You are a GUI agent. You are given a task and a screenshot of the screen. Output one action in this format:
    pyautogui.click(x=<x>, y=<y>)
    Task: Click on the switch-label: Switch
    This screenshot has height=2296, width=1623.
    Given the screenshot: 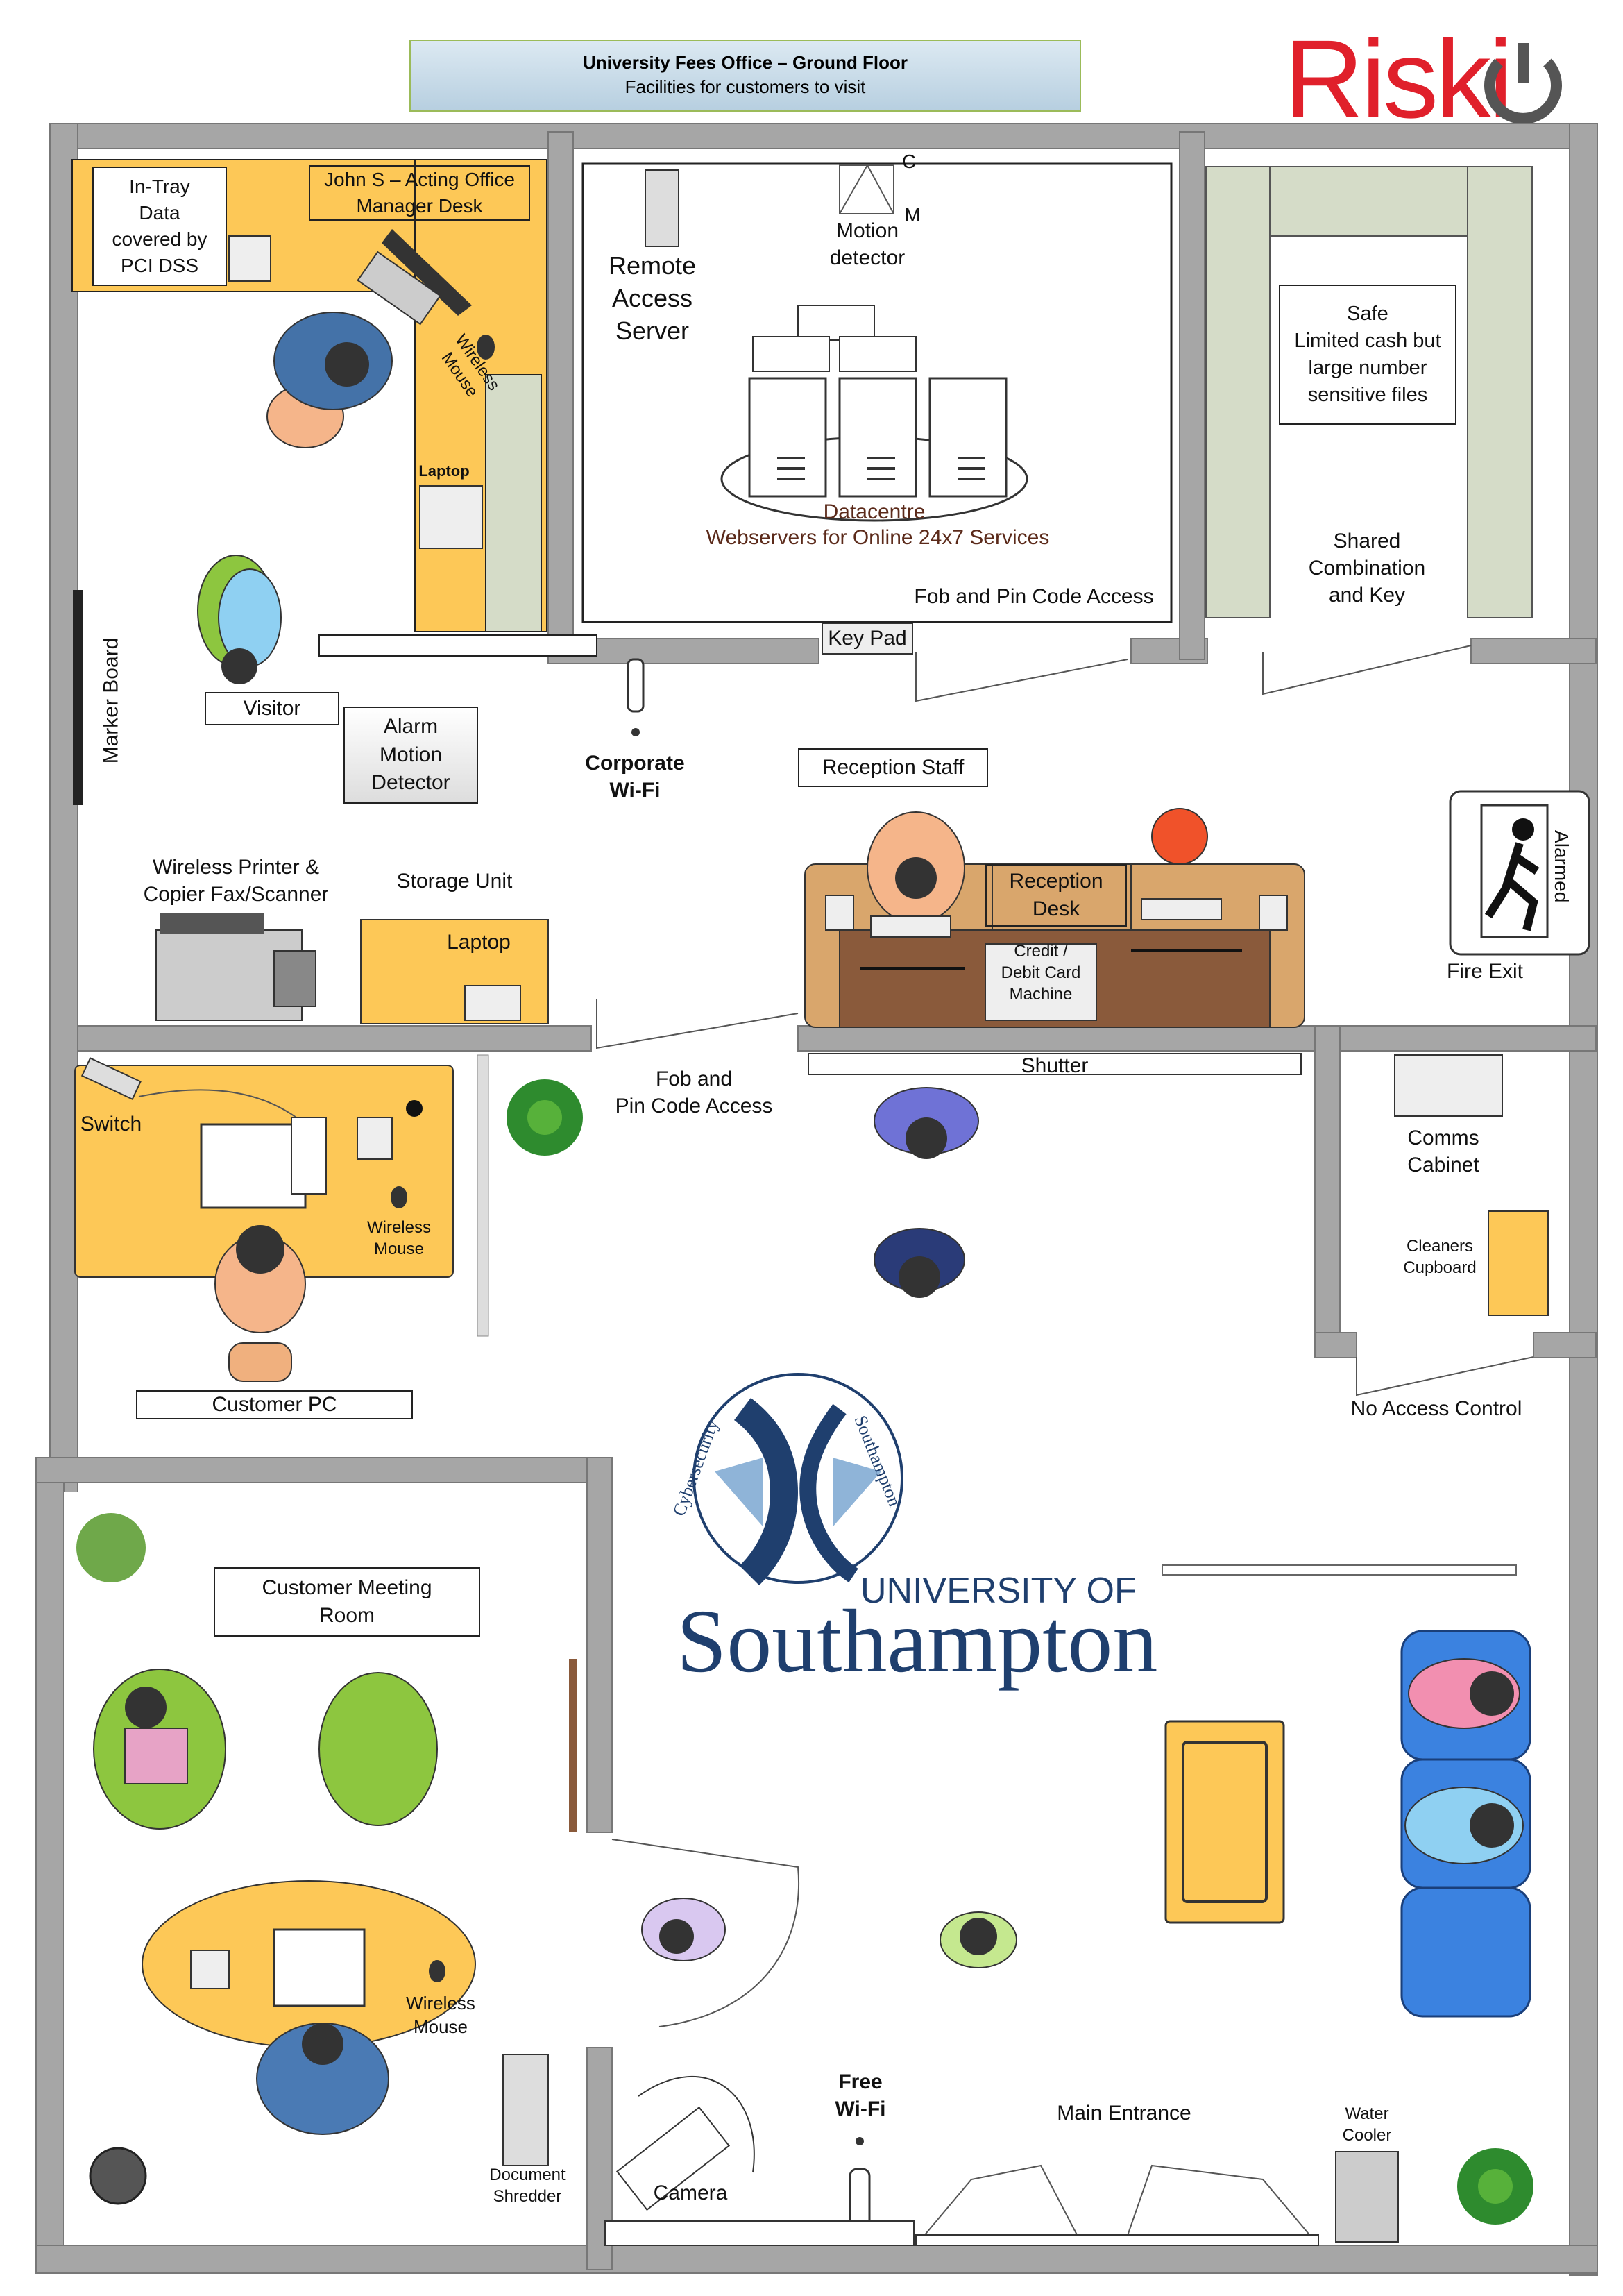 What is the action you would take?
    pyautogui.click(x=111, y=1124)
    